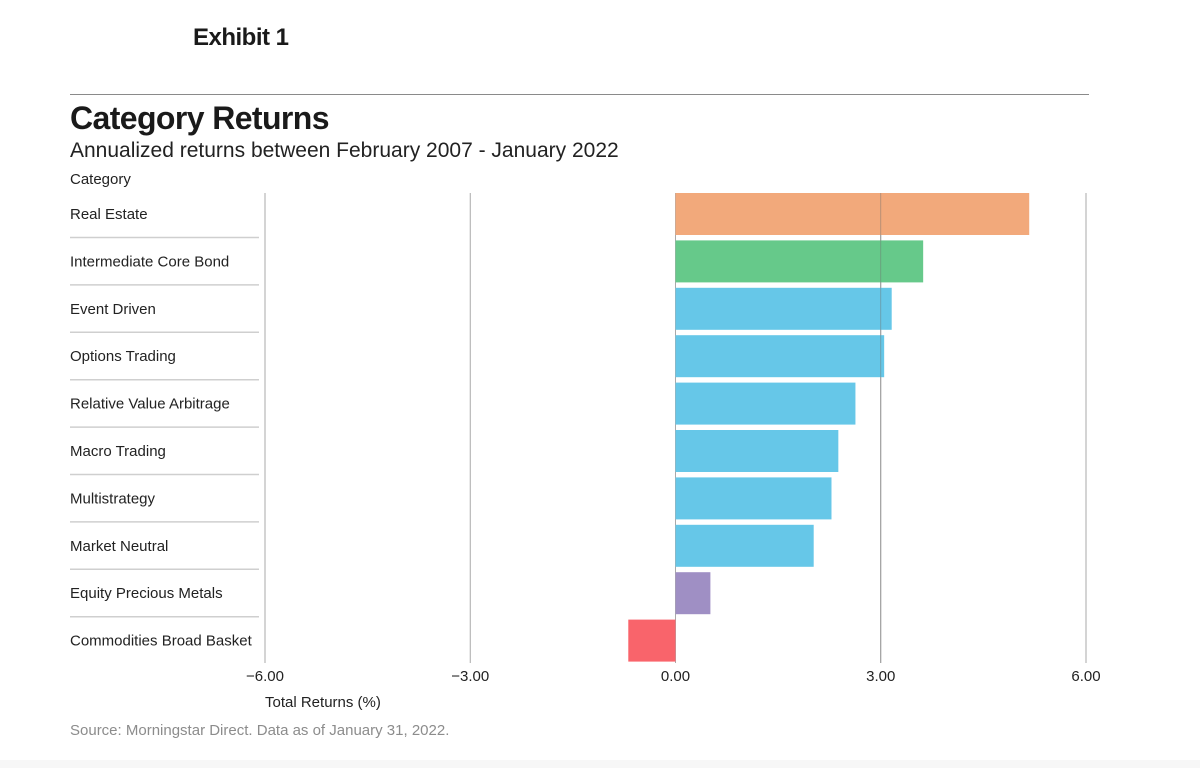 The width and height of the screenshot is (1200, 768). I want to click on row-separators, so click(164, 427).